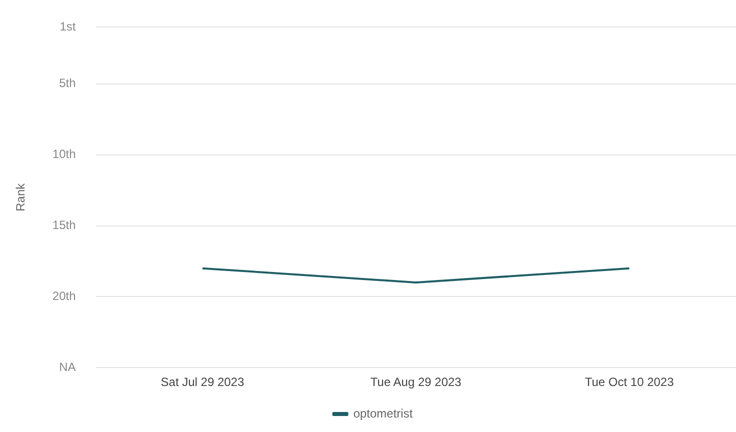 The width and height of the screenshot is (736, 432). What do you see at coordinates (68, 27) in the screenshot?
I see `y-tick-label: 1st` at bounding box center [68, 27].